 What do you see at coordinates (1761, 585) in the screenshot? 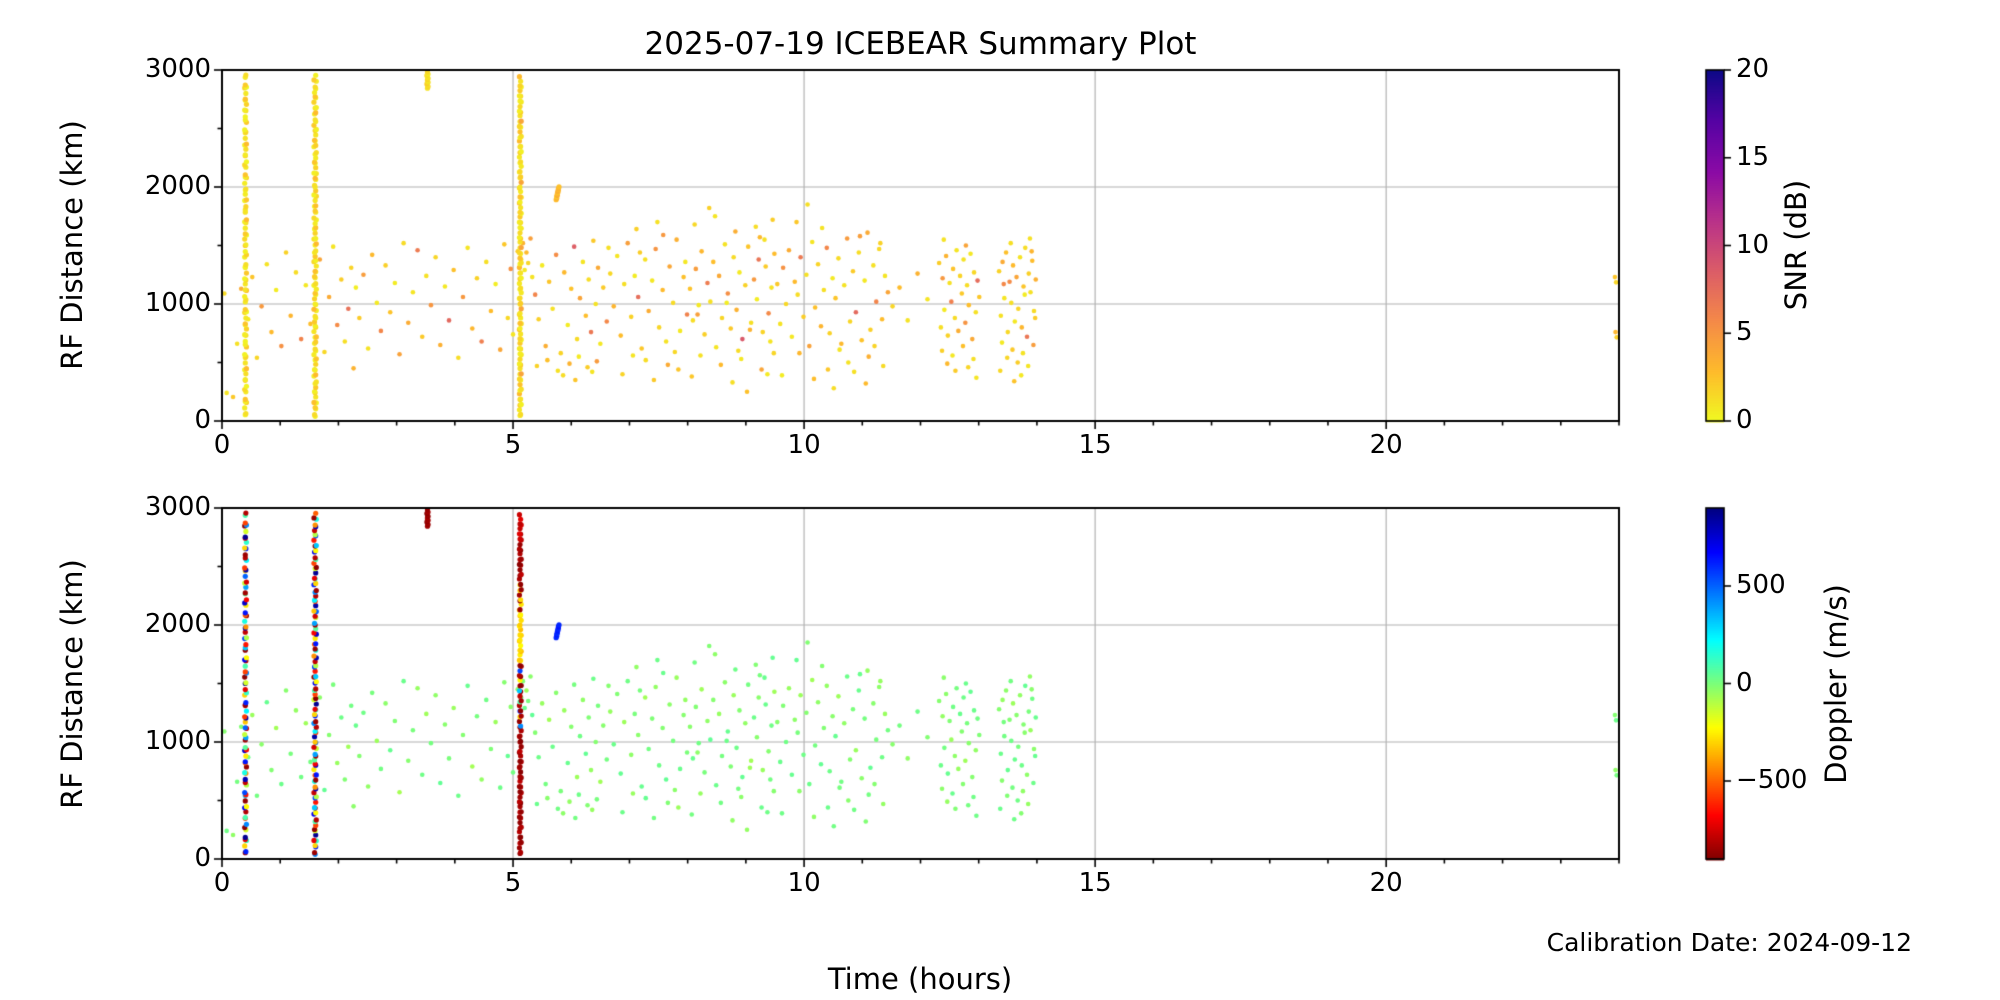
I see `colorbar-tick-label: 500` at bounding box center [1761, 585].